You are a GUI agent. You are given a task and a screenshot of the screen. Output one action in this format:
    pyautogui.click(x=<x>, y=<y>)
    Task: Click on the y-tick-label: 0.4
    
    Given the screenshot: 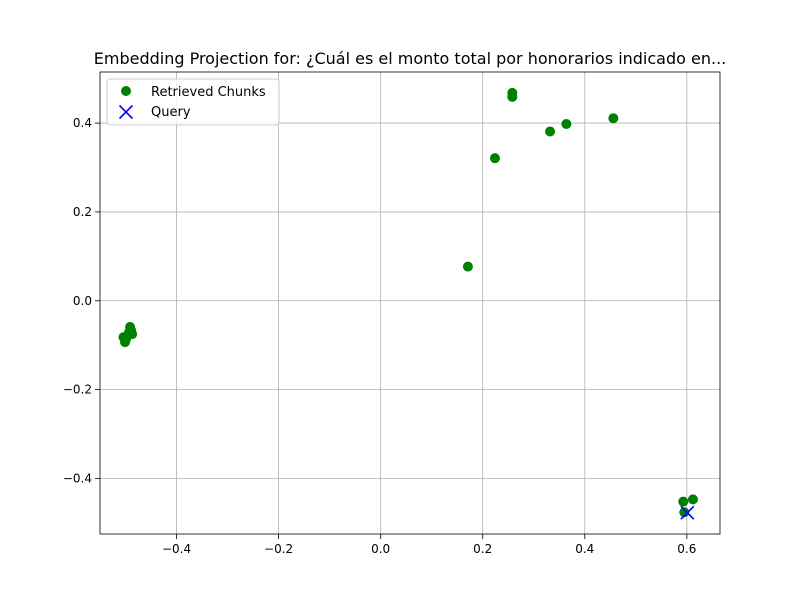 What is the action you would take?
    pyautogui.click(x=82, y=123)
    